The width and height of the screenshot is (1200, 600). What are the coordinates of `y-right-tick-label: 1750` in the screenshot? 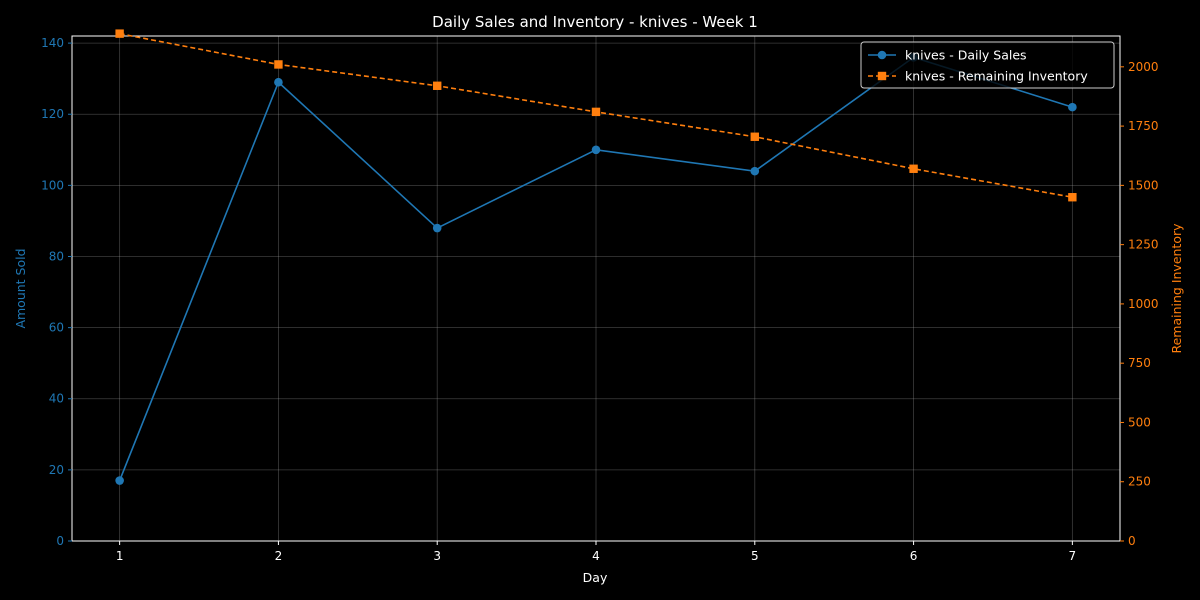 It's located at (1143, 126).